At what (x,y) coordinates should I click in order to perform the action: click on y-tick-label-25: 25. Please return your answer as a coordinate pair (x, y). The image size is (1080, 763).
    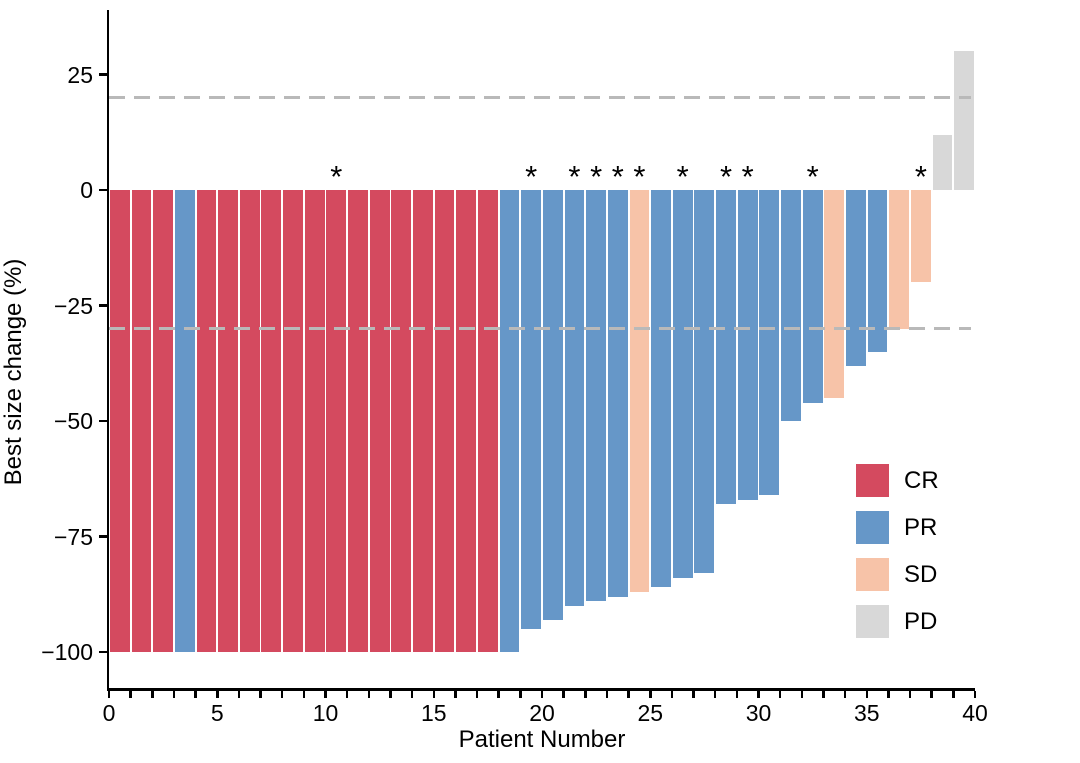
    Looking at the image, I should click on (80, 74).